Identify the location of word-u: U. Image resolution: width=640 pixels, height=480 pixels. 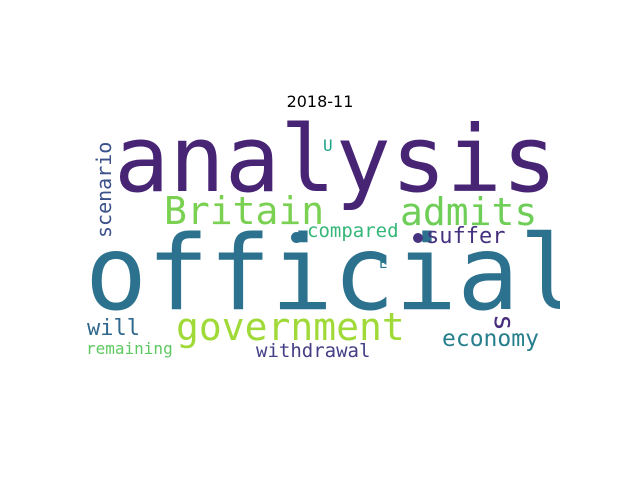
(328, 145).